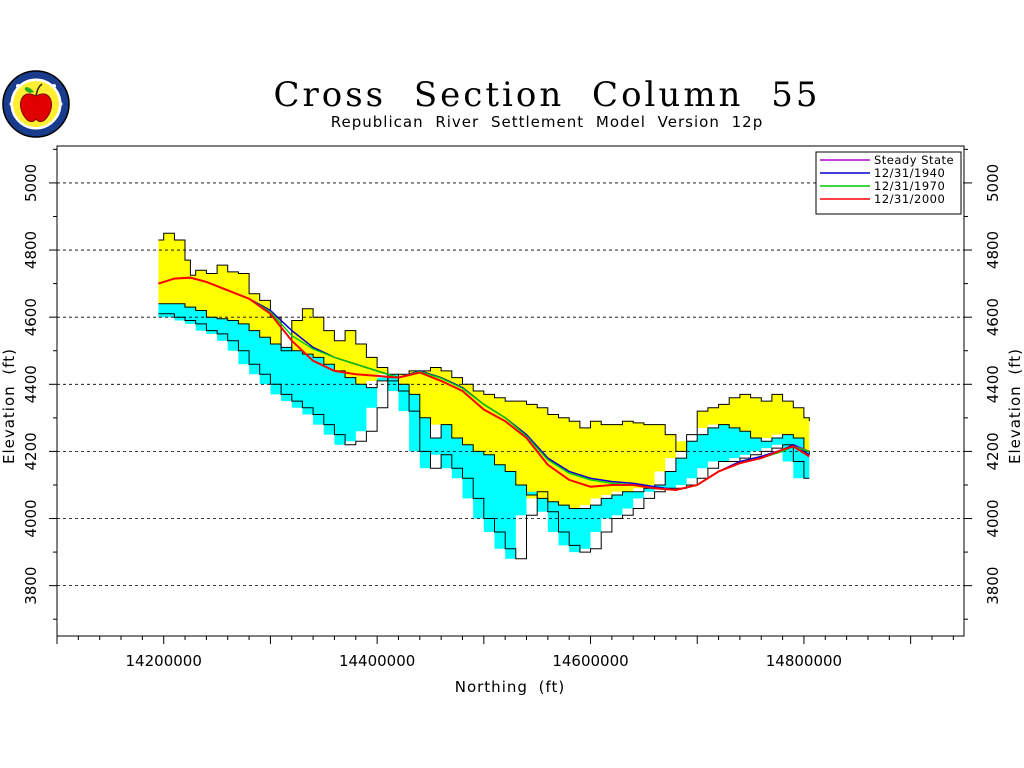  What do you see at coordinates (909, 199) in the screenshot?
I see `legend-label: 12/31/2000` at bounding box center [909, 199].